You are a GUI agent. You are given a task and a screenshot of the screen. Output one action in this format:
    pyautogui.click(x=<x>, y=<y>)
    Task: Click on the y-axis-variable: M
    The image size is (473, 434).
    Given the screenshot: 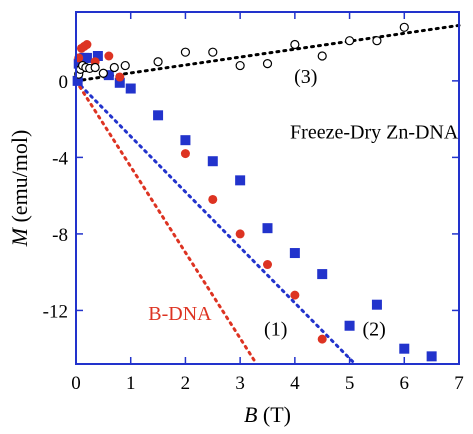 What is the action you would take?
    pyautogui.click(x=19, y=236)
    